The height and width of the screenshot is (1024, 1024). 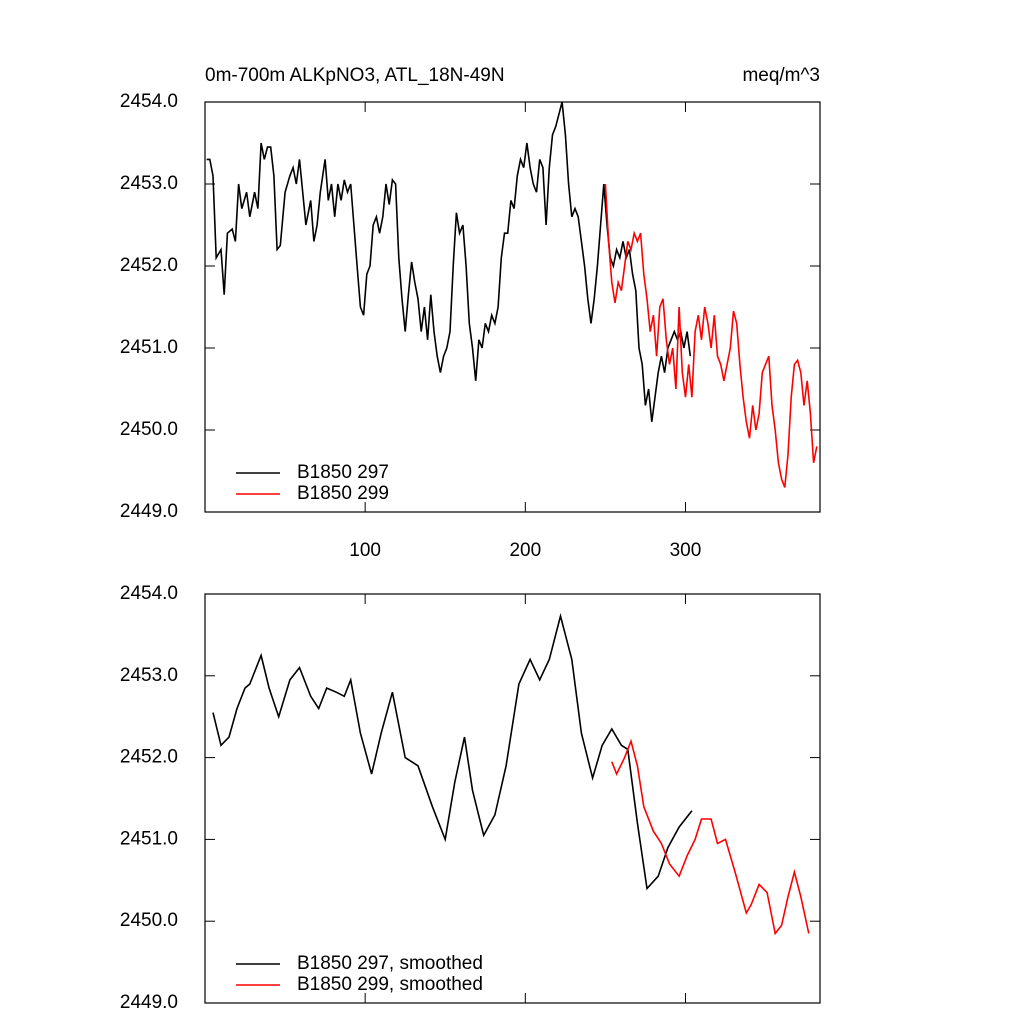 What do you see at coordinates (390, 963) in the screenshot?
I see `legend-label: B1850 297, smoothed` at bounding box center [390, 963].